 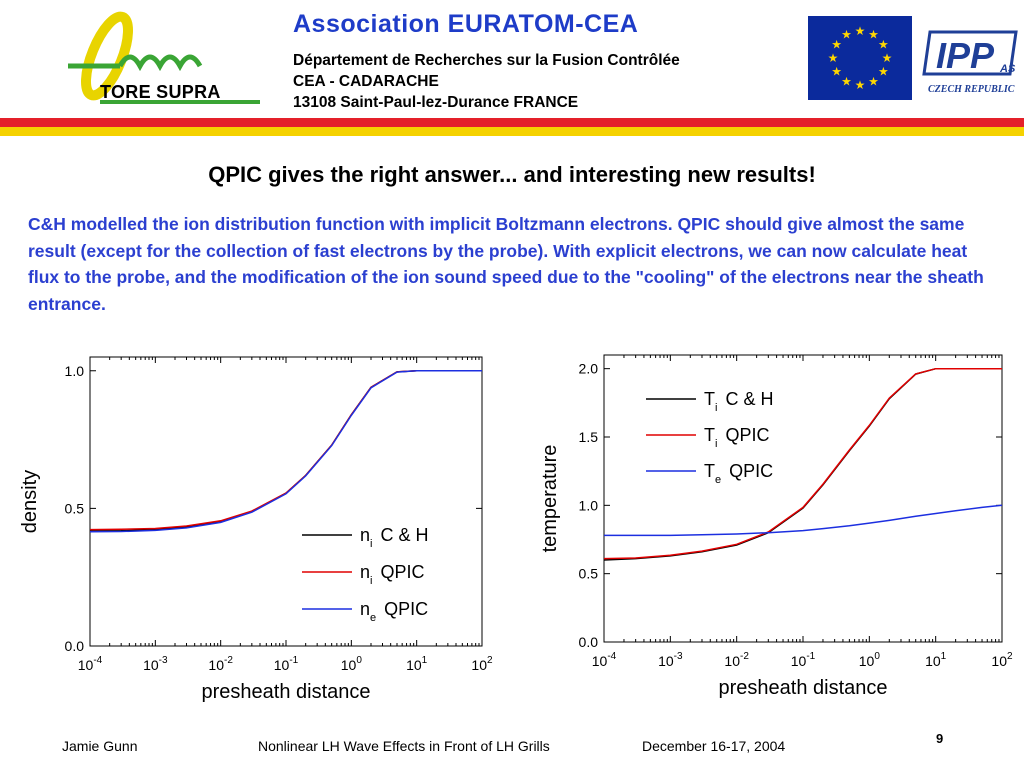 I want to click on y-tick-label: 2.0, so click(x=589, y=369).